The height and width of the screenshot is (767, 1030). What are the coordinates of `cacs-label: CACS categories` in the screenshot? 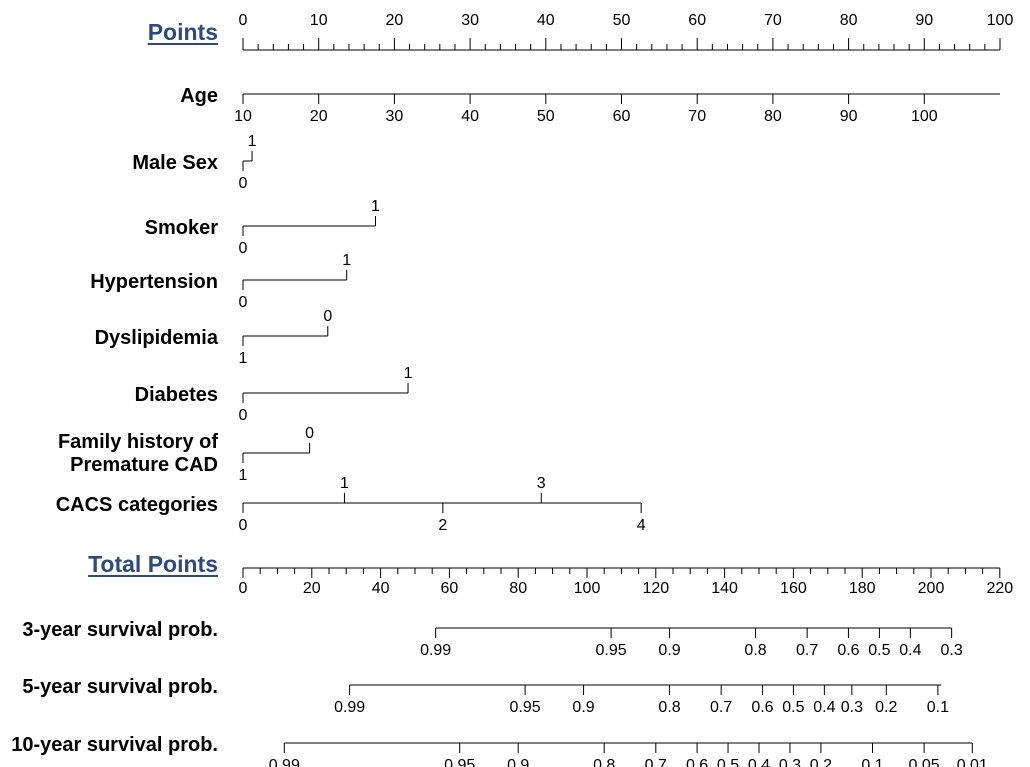 It's located at (137, 505).